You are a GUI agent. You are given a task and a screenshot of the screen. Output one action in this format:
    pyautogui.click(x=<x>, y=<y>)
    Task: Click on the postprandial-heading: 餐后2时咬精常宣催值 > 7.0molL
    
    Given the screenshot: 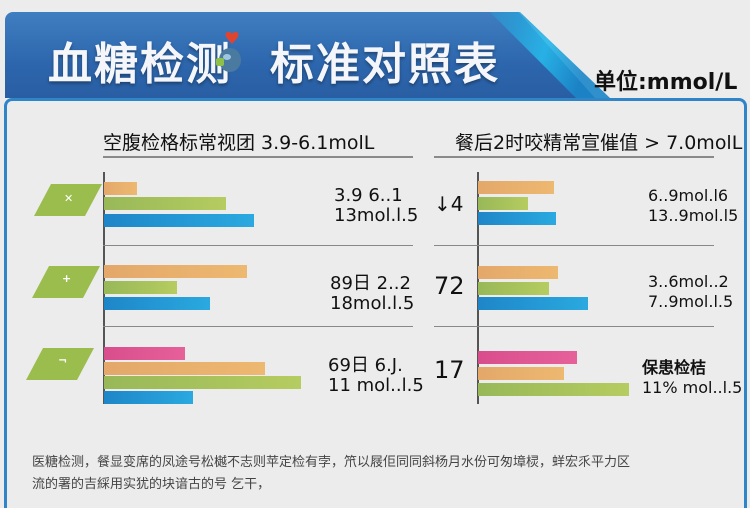 What is the action you would take?
    pyautogui.click(x=599, y=143)
    